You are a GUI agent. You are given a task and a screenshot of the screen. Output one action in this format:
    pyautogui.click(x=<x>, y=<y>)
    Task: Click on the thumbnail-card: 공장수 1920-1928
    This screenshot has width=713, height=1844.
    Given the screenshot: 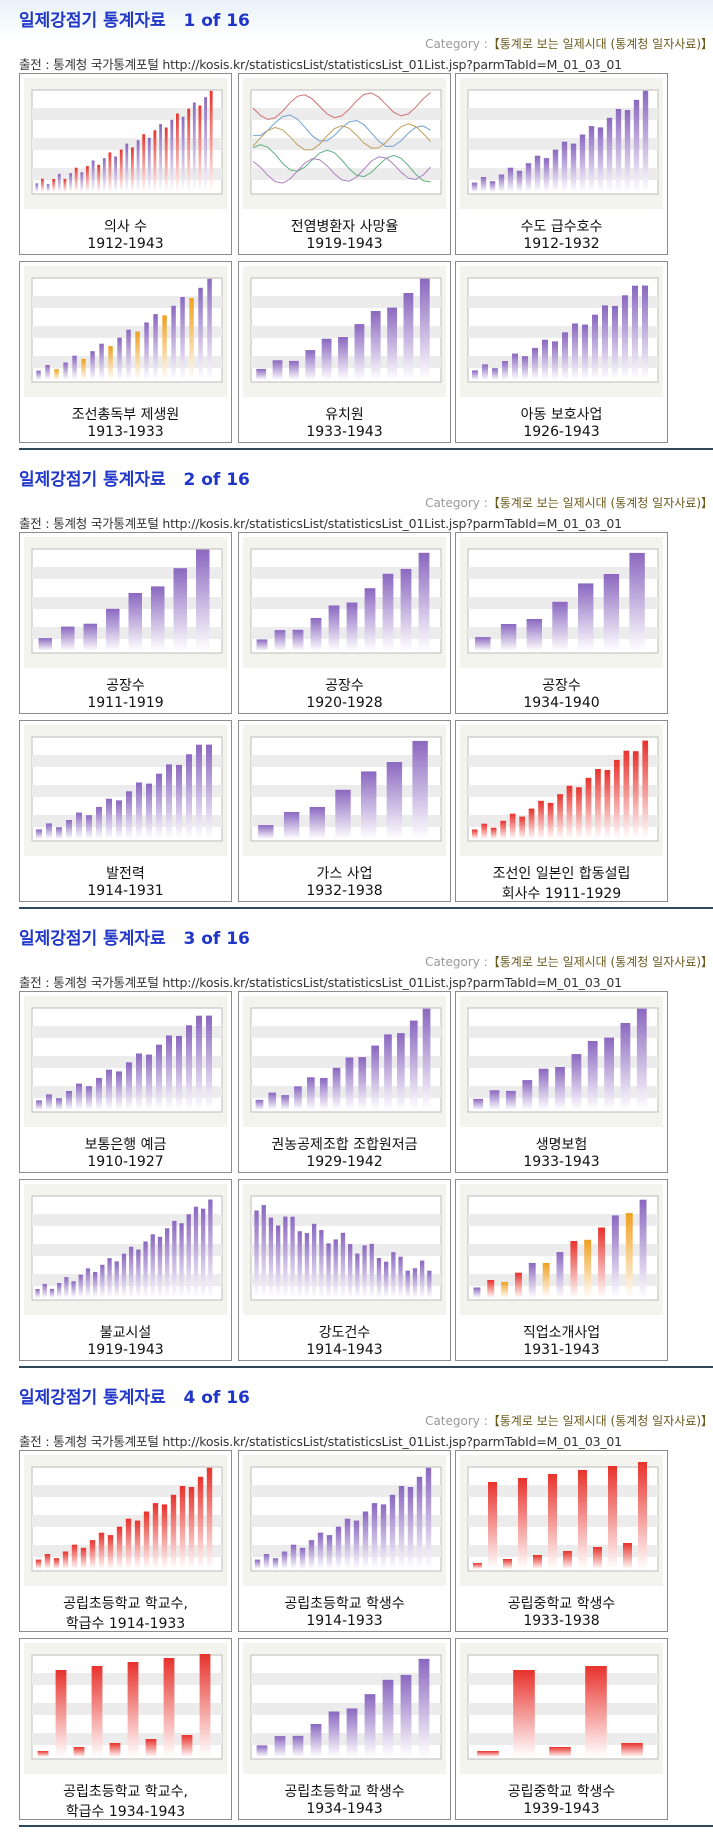 What is the action you would take?
    pyautogui.click(x=344, y=623)
    